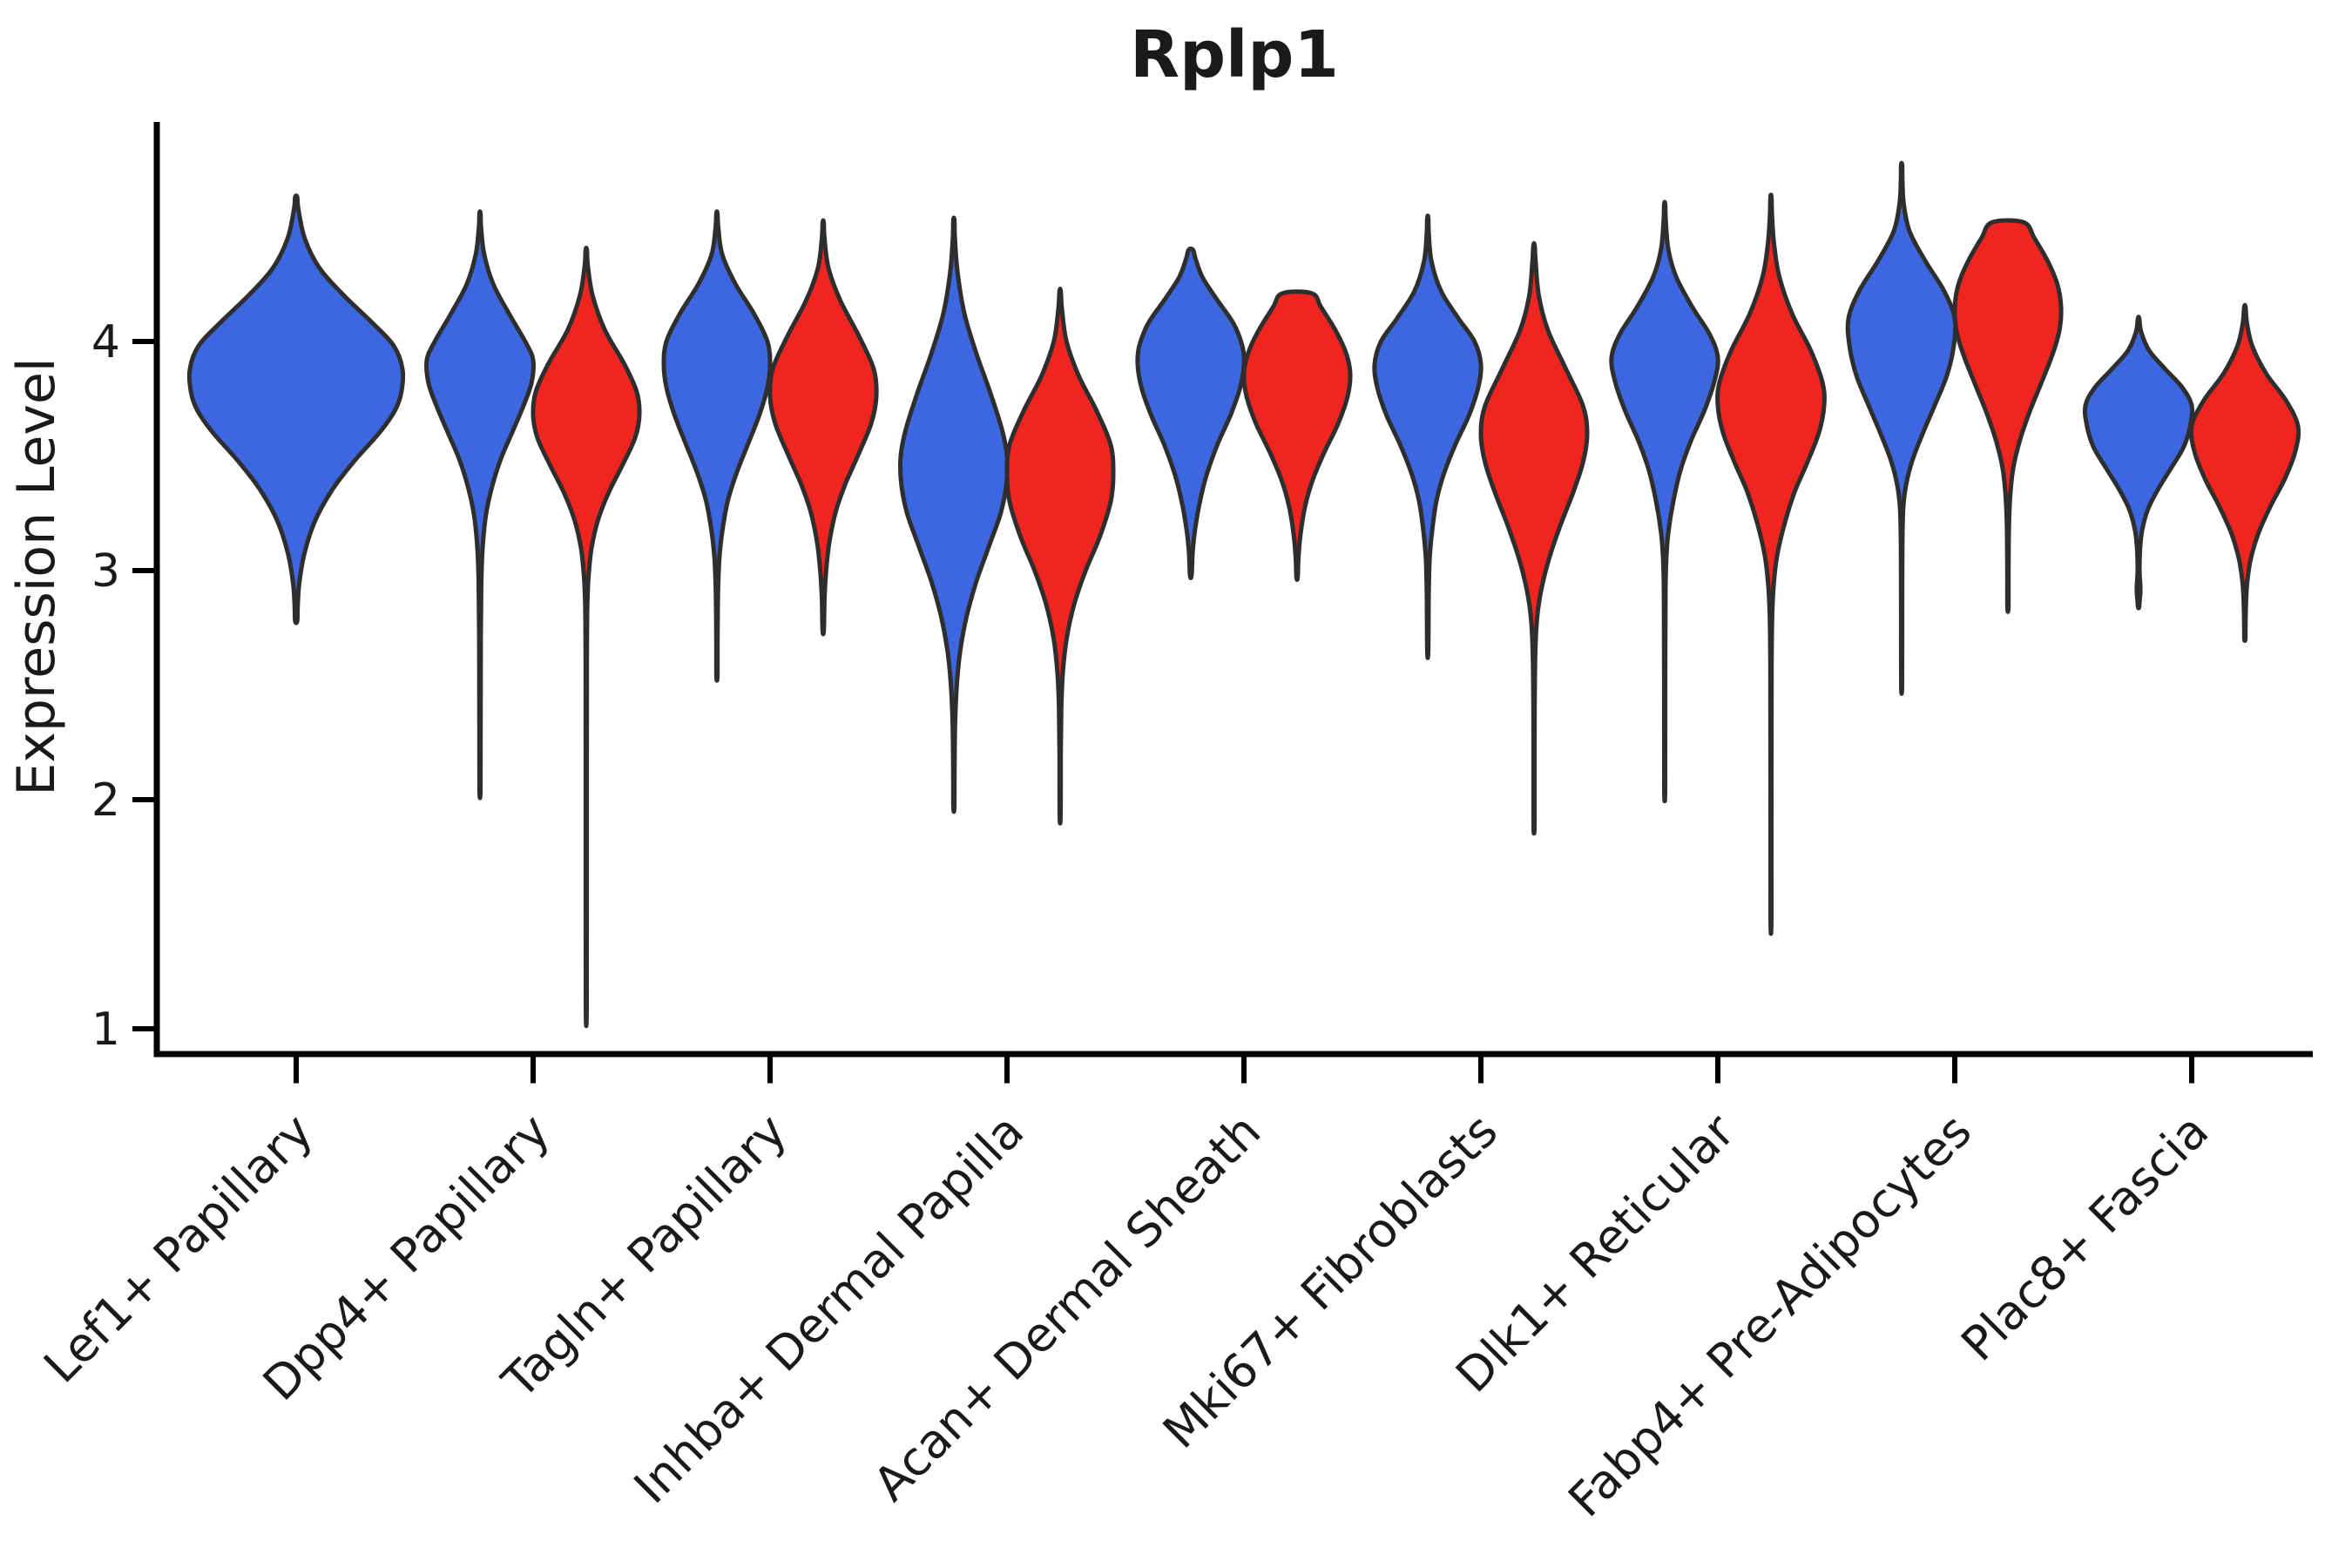 The width and height of the screenshot is (2352, 1568). Describe the element at coordinates (1770, 1316) in the screenshot. I see `x-tick-label-fabp4: Fabp4+ Pre-Adipocytes` at that location.